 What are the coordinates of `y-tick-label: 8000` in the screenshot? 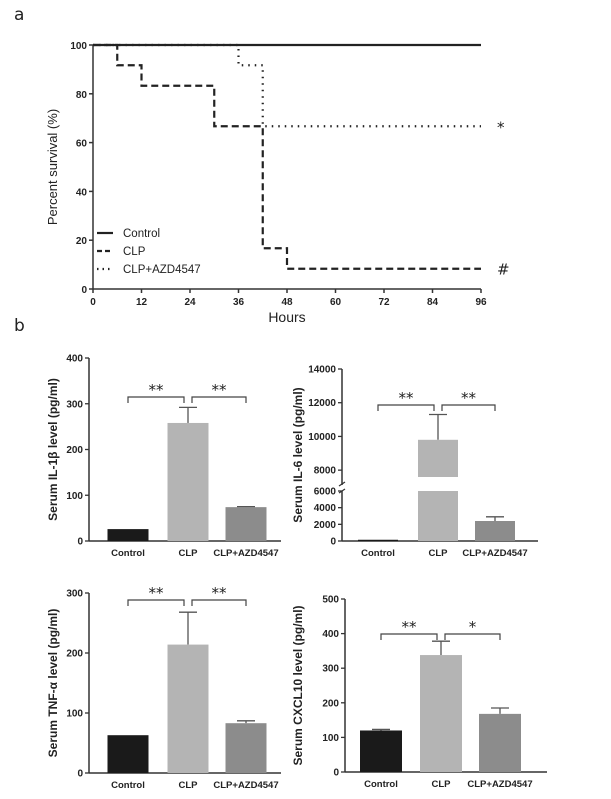 It's located at (325, 471).